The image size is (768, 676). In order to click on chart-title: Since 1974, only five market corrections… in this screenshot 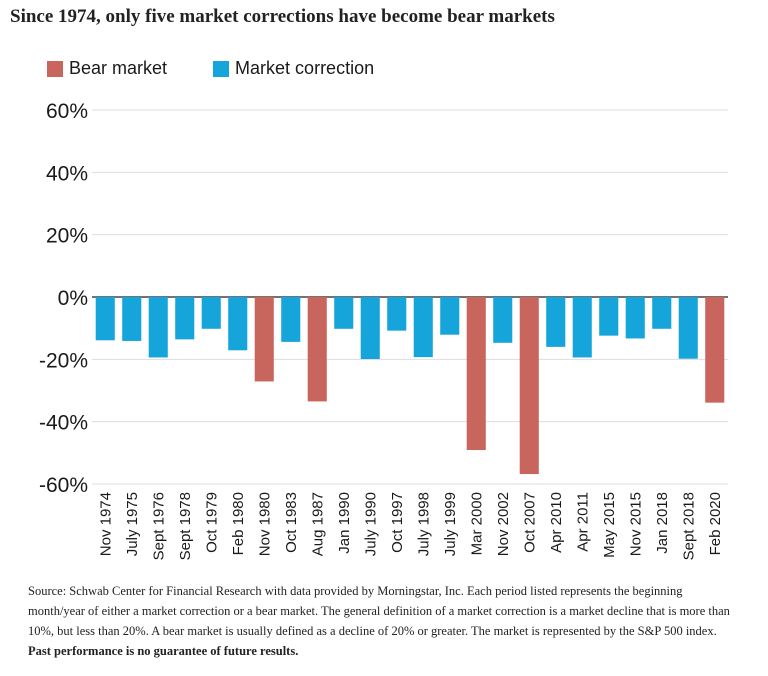, I will do `click(282, 16)`.